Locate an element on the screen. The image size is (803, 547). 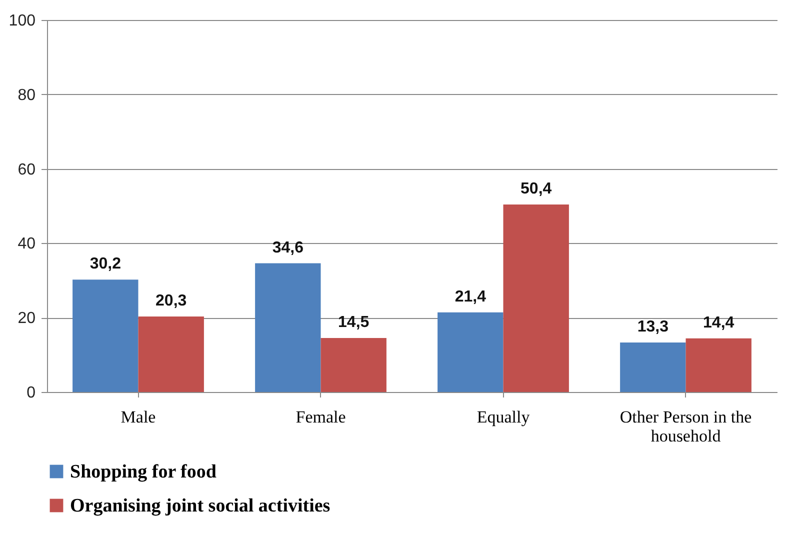
data-label: 50,4 is located at coordinates (536, 189).